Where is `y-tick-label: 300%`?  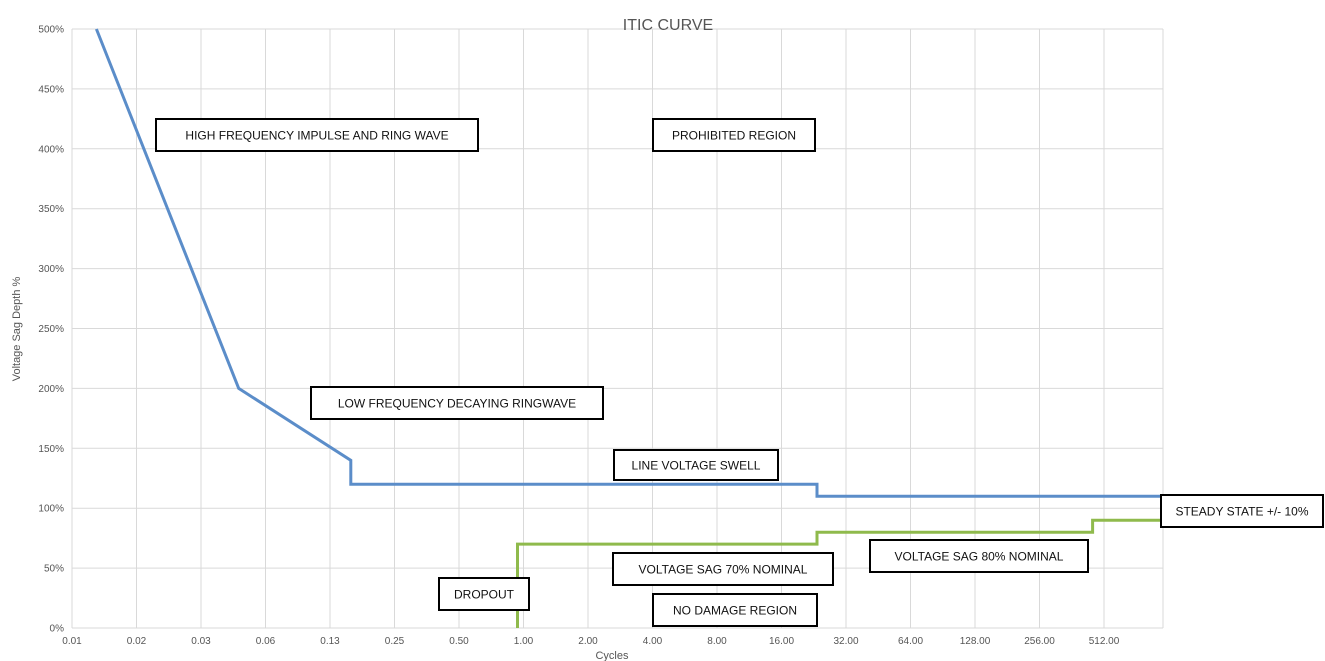 y-tick-label: 300% is located at coordinates (51, 269).